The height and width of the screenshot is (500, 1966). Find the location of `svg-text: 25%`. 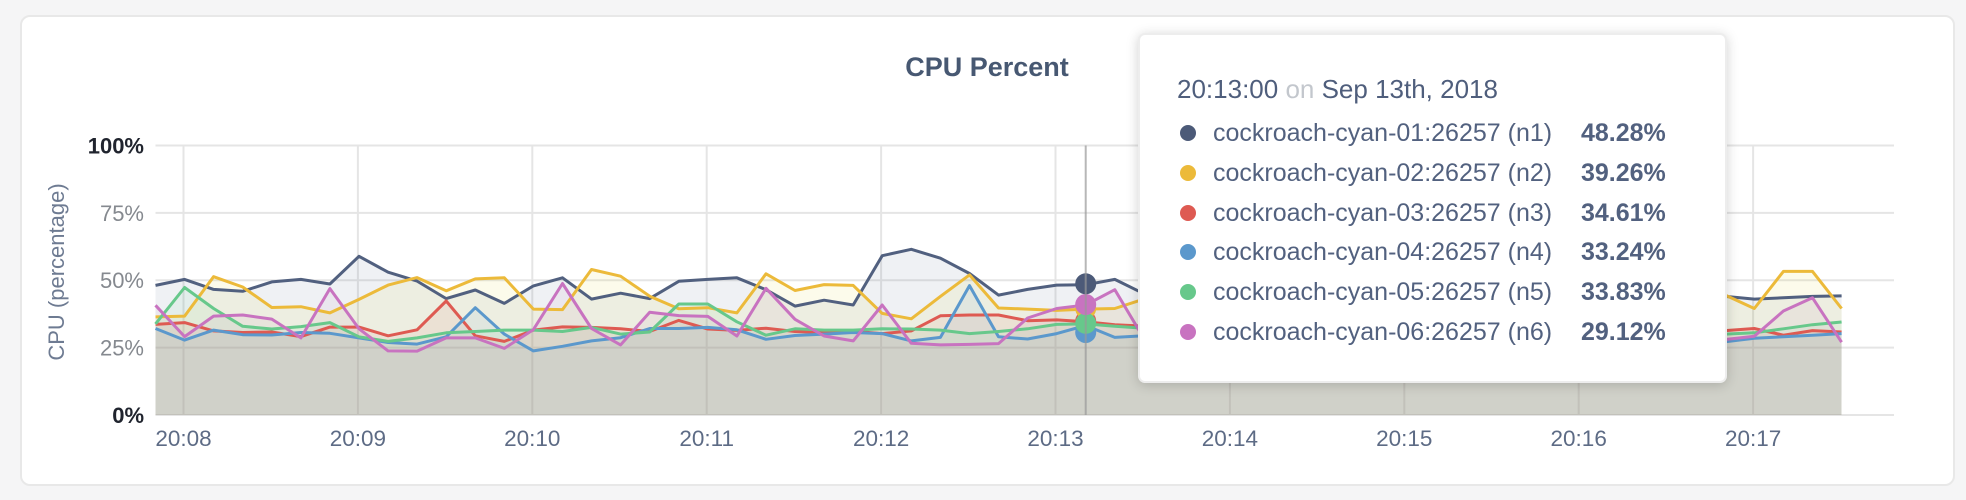

svg-text: 25% is located at coordinates (122, 348).